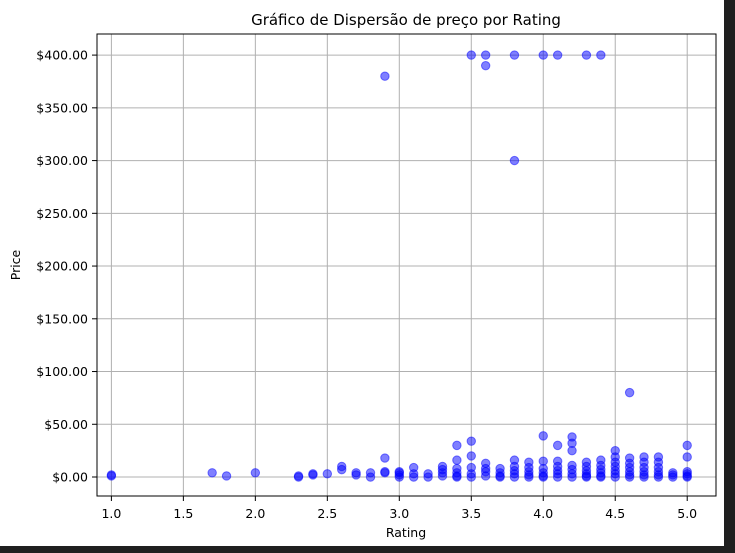 Image resolution: width=735 pixels, height=553 pixels. I want to click on x-tick-label: 5.0, so click(687, 513).